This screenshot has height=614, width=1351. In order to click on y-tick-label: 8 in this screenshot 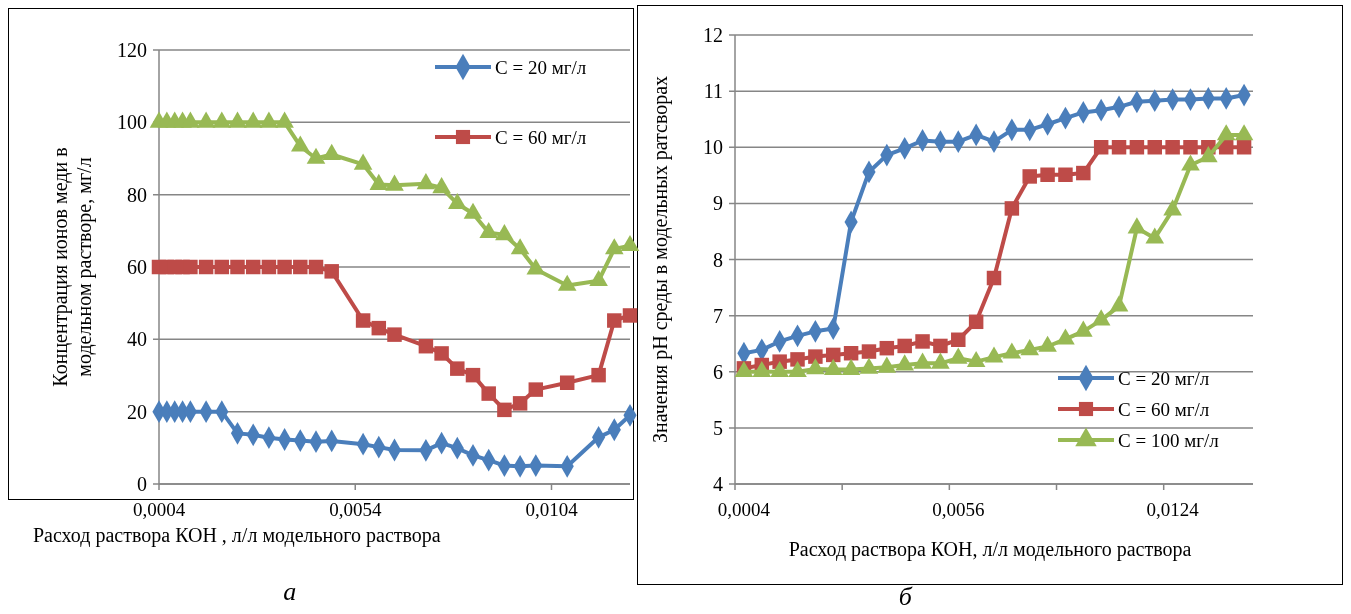, I will do `click(718, 259)`.